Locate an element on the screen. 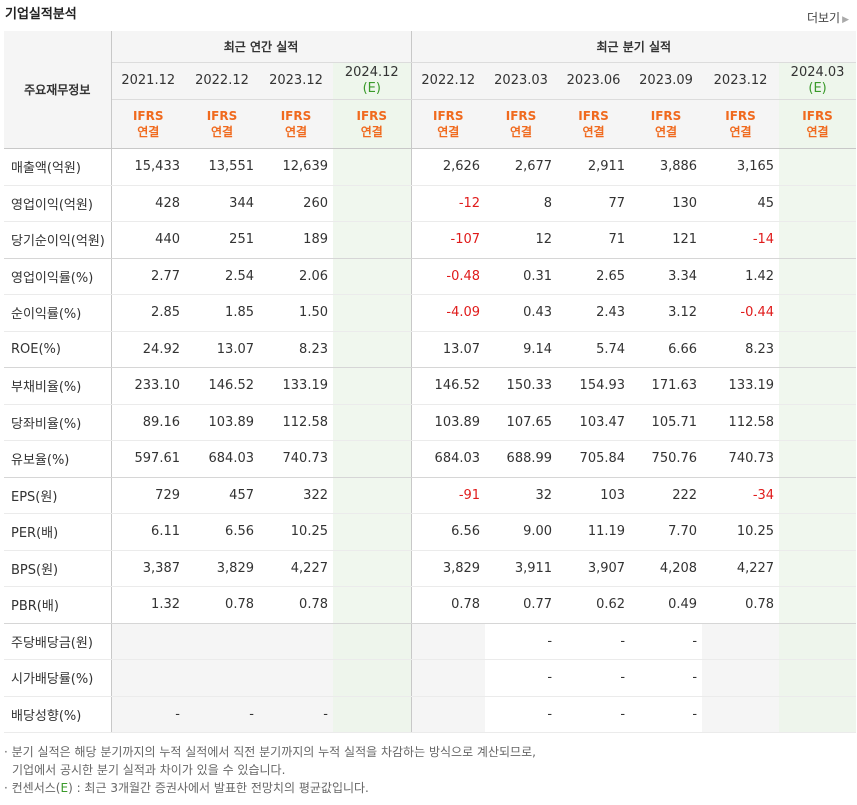 This screenshot has height=805, width=857. table-cell: 750.76 is located at coordinates (666, 459).